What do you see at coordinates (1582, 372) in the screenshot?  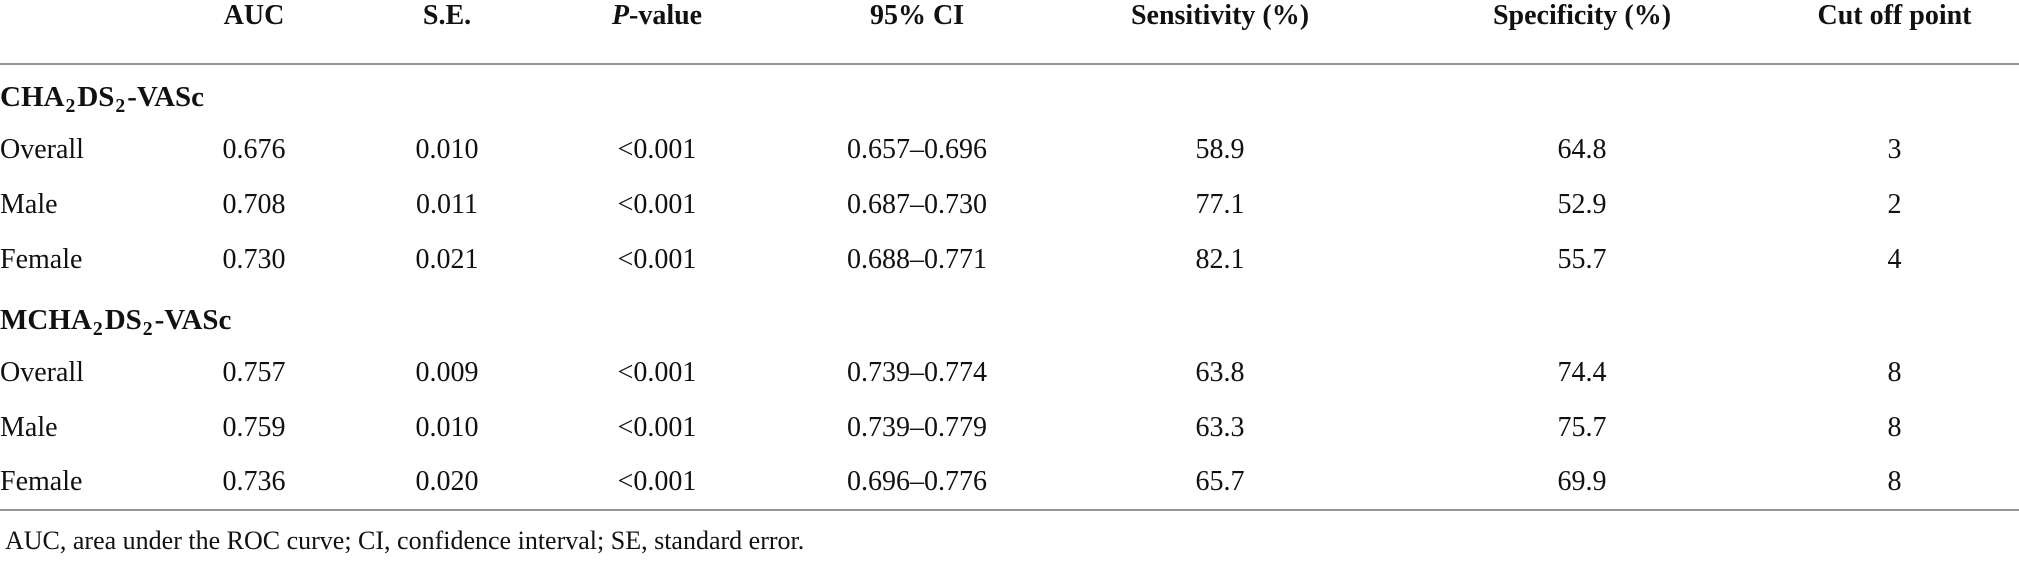 I see `specificity-cell: 74.4` at bounding box center [1582, 372].